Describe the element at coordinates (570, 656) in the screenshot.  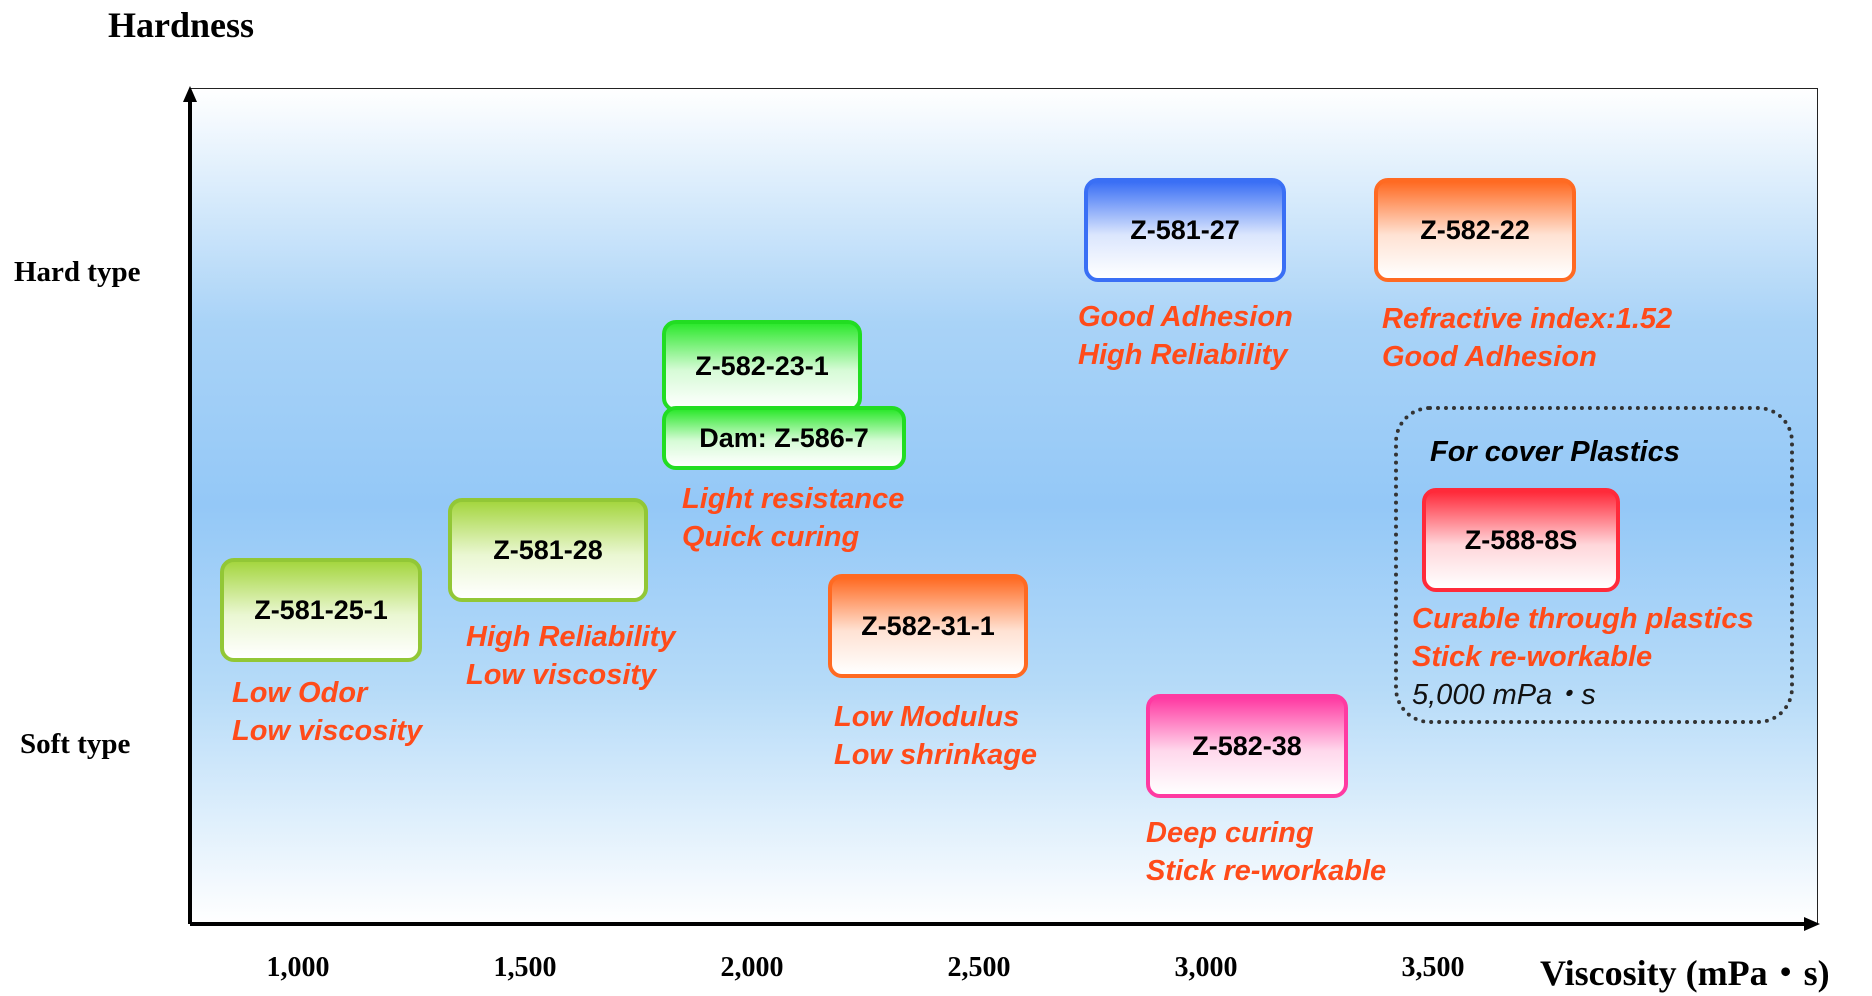
I see `feature-list-z-581-28: High Reliability Low viscosity` at that location.